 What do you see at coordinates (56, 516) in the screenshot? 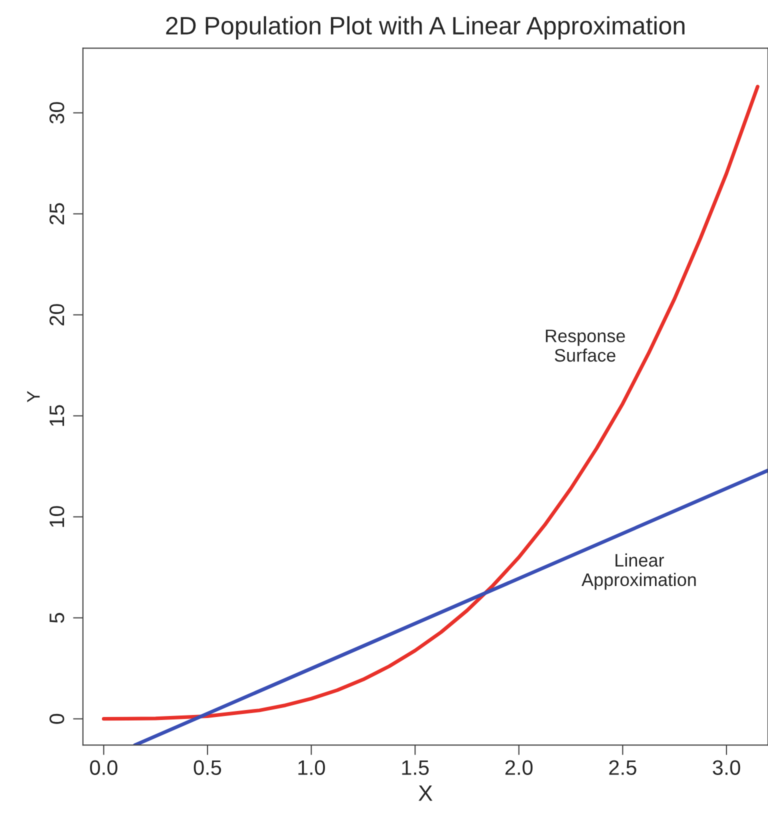
I see `y-tick-label: 10` at bounding box center [56, 516].